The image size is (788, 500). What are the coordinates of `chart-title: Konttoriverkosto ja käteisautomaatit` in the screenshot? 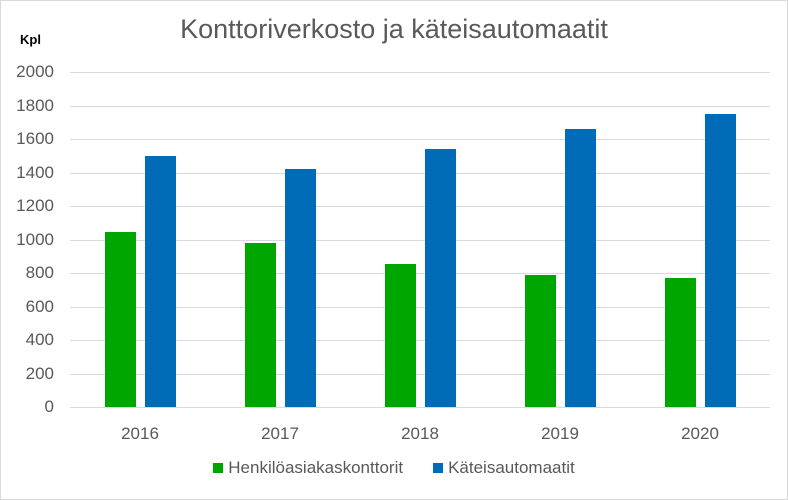 It's located at (394, 29).